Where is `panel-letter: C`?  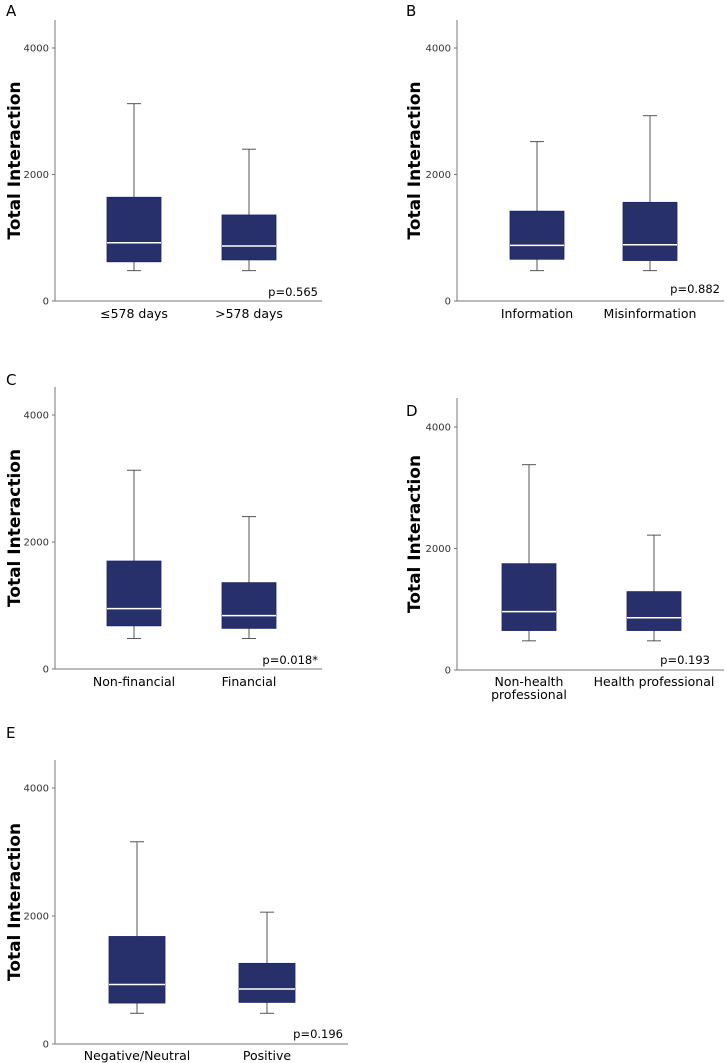
panel-letter: C is located at coordinates (11, 380).